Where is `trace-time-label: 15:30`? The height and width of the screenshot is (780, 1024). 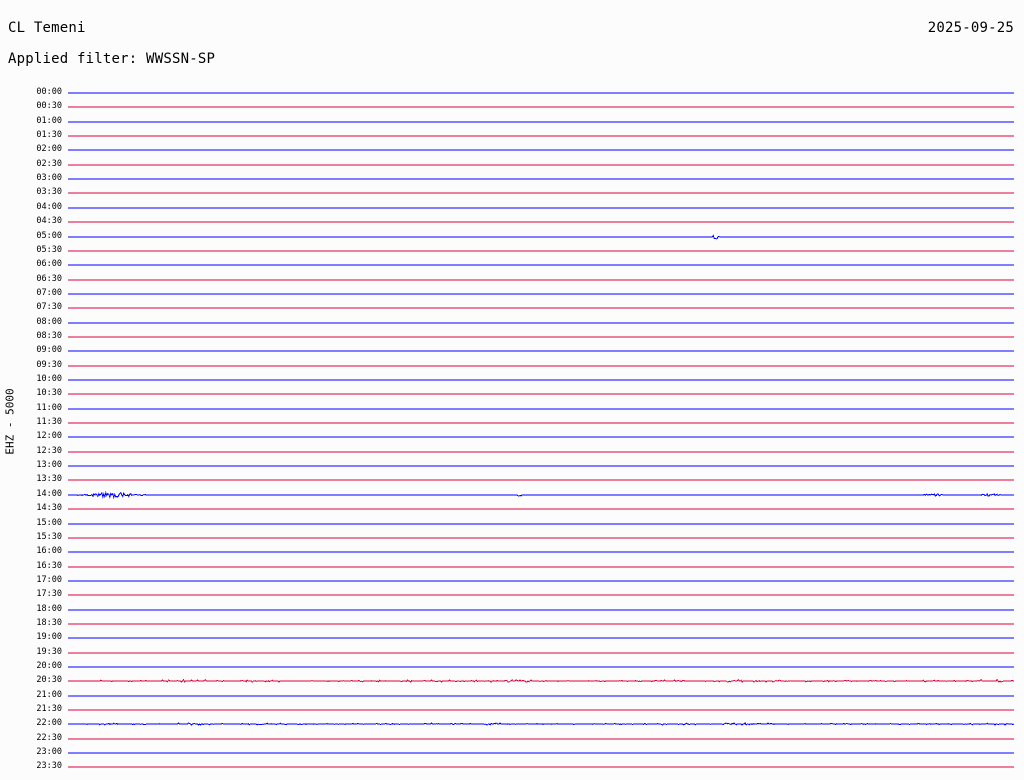
trace-time-label: 15:30 is located at coordinates (49, 536).